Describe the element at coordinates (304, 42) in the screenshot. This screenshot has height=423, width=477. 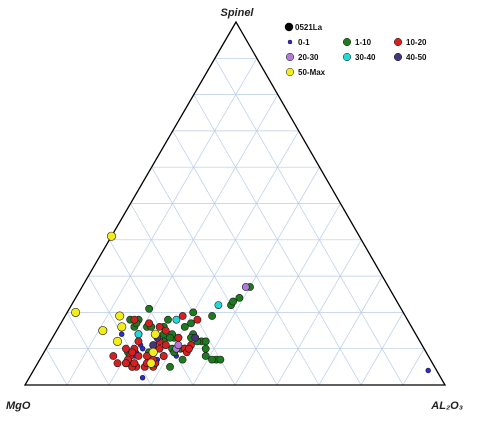
I see `legend-label: 0-1` at that location.